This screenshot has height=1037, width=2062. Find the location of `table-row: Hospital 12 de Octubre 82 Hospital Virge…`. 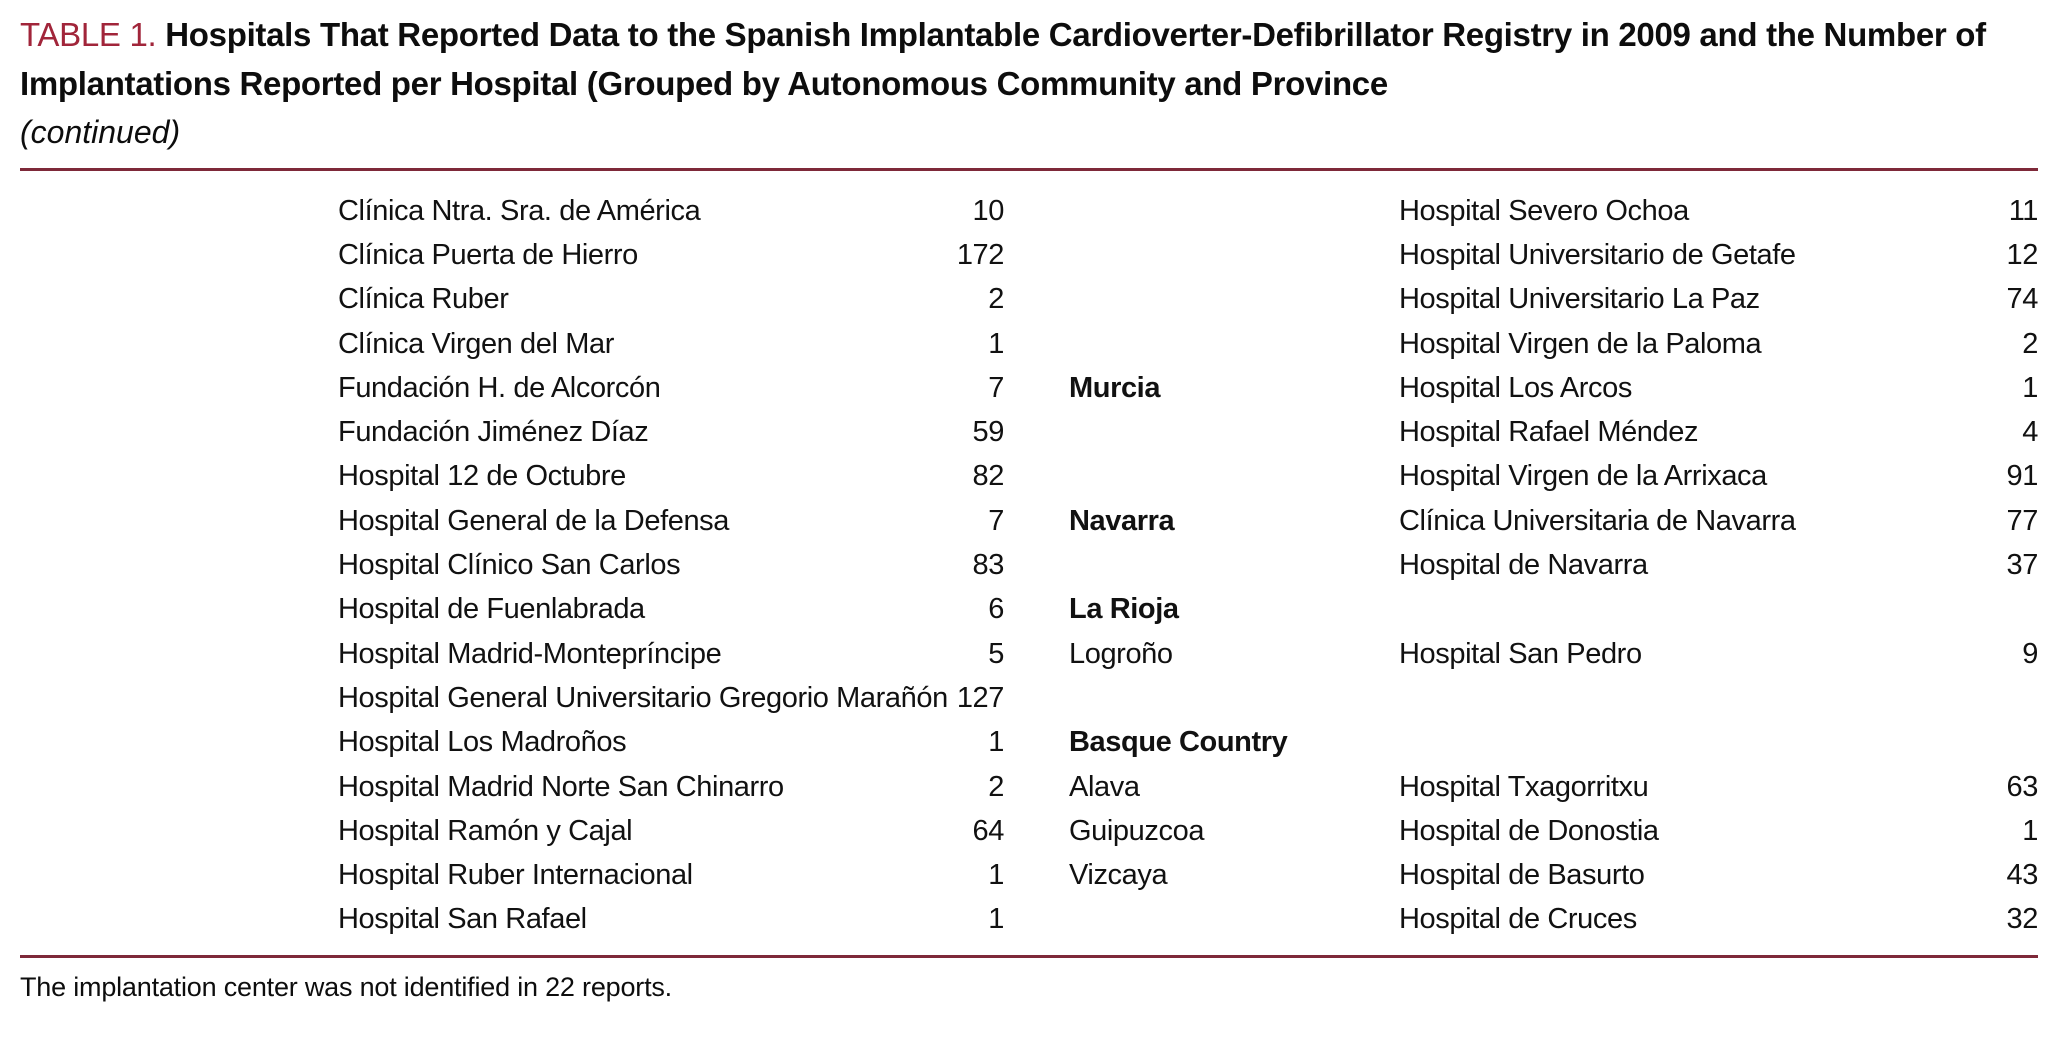

table-row: Hospital 12 de Octubre 82 Hospital Virge… is located at coordinates (1030, 477).